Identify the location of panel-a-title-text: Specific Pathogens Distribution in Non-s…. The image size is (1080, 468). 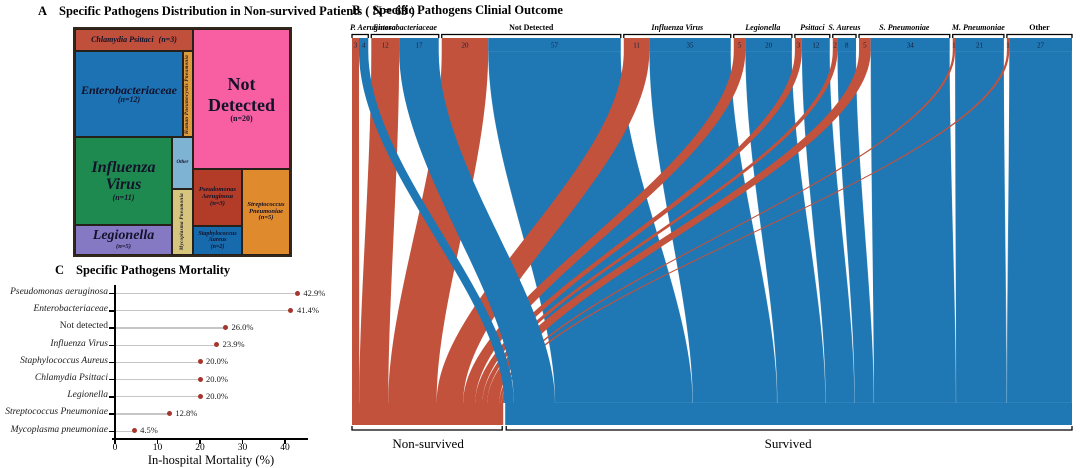
(237, 11).